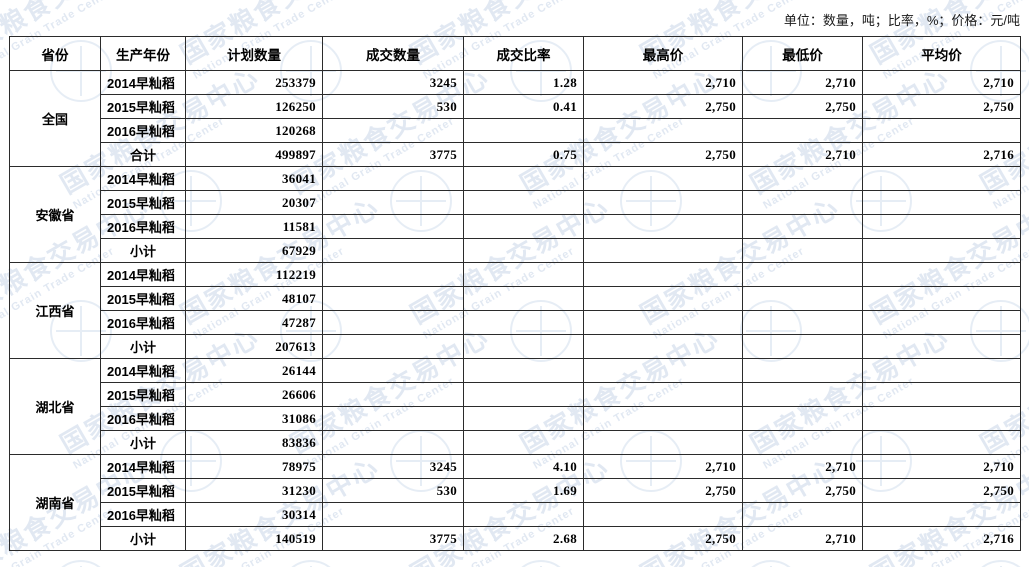 The image size is (1029, 567). What do you see at coordinates (802, 53) in the screenshot?
I see `column-header-low-price: 最低价` at bounding box center [802, 53].